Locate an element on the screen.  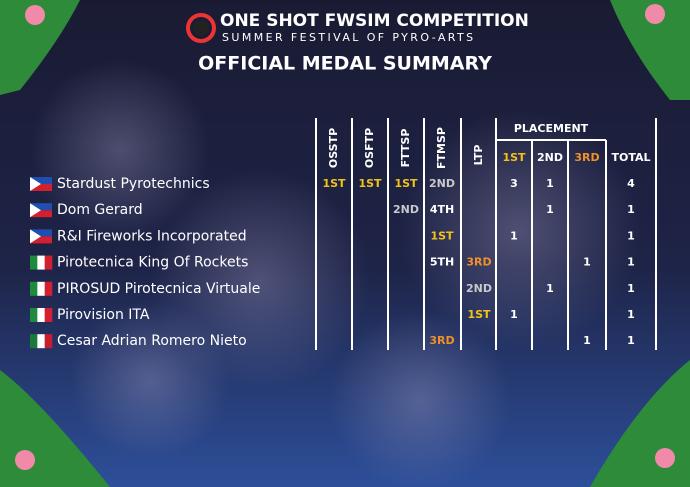
team-name: Dom Gerard is located at coordinates (100, 210).